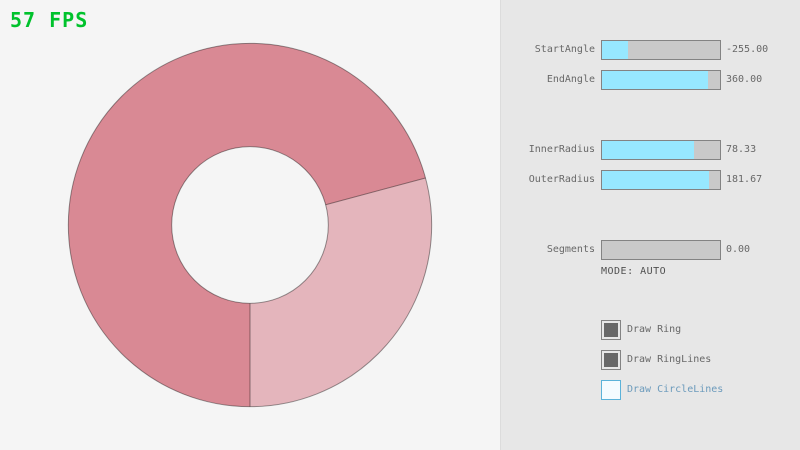 This screenshot has height=450, width=800. I want to click on endangle-slider, so click(661, 80).